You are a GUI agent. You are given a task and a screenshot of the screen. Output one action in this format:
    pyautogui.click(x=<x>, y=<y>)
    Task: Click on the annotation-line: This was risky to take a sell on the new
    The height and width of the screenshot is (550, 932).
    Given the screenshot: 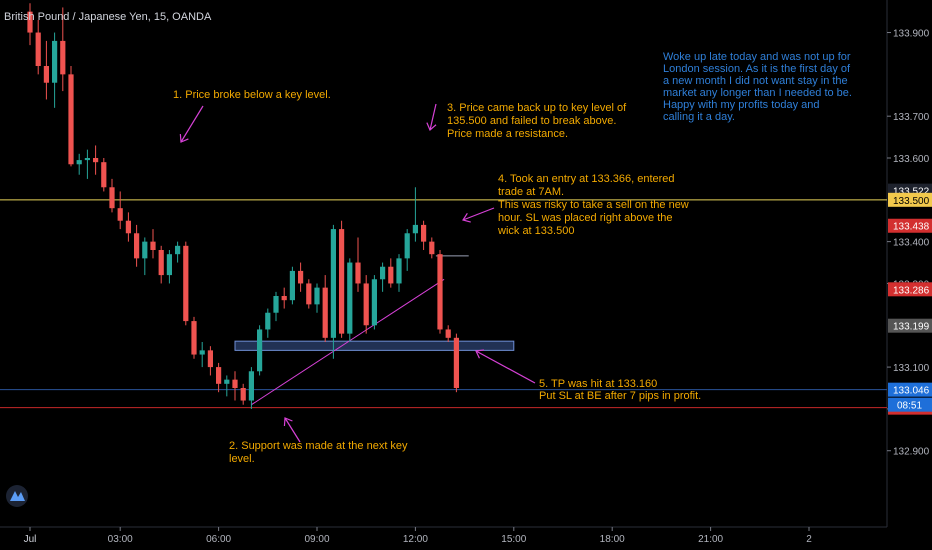 What is the action you would take?
    pyautogui.click(x=593, y=205)
    